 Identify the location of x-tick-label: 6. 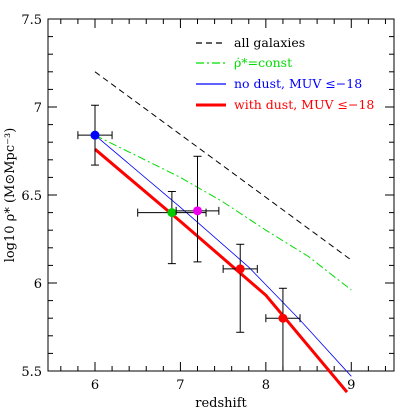
(95, 385).